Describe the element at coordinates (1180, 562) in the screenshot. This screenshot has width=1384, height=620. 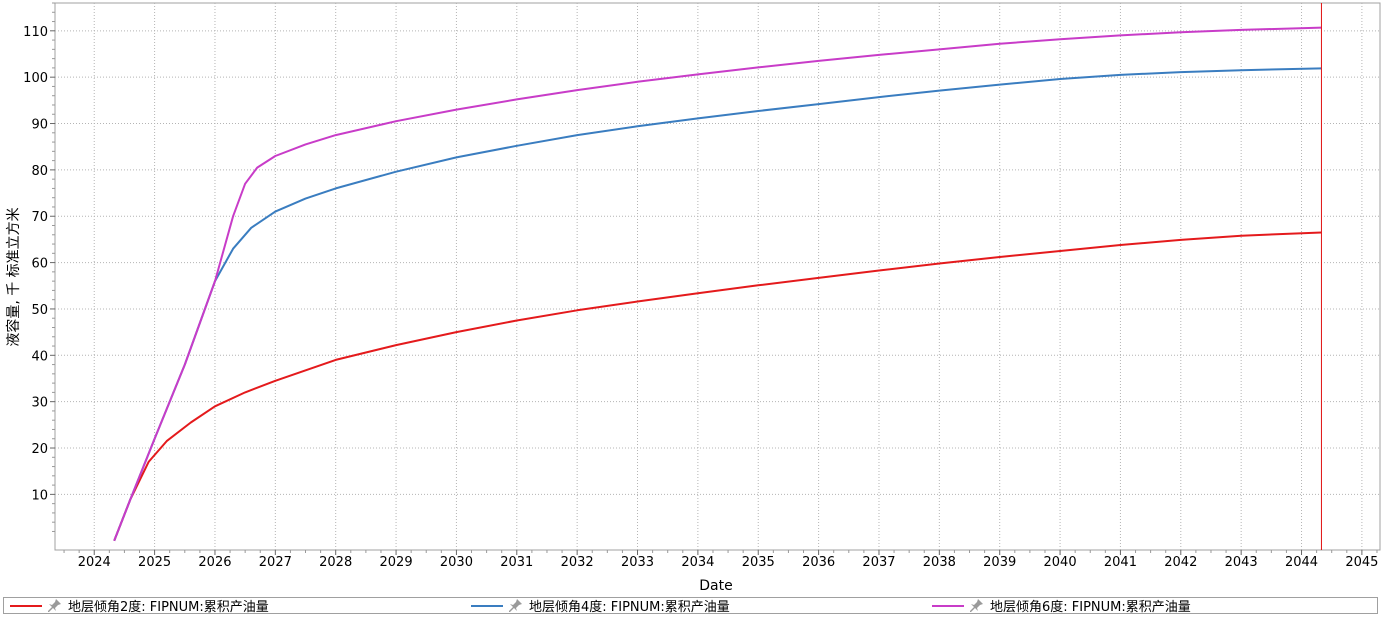
I see `x-tick-label: 2042` at that location.